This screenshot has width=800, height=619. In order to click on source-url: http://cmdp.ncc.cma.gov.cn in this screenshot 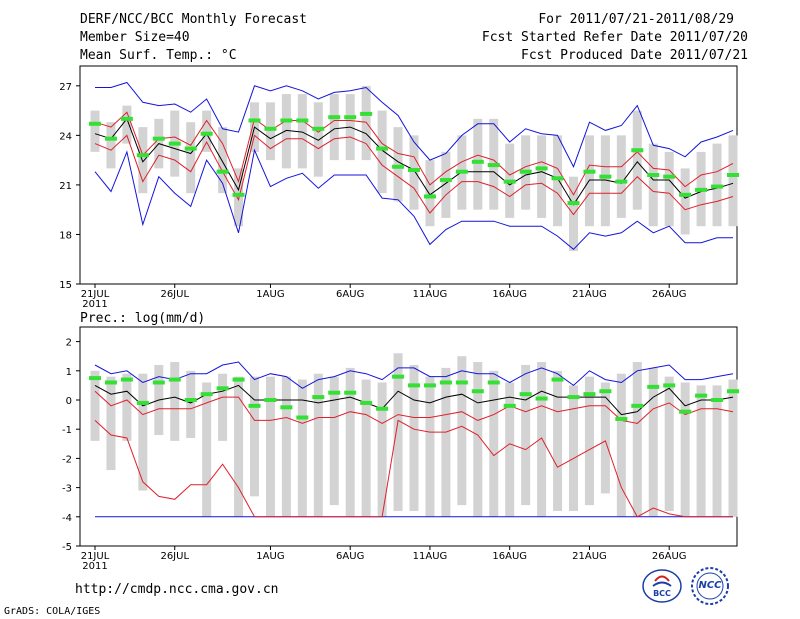, I will do `click(177, 589)`.